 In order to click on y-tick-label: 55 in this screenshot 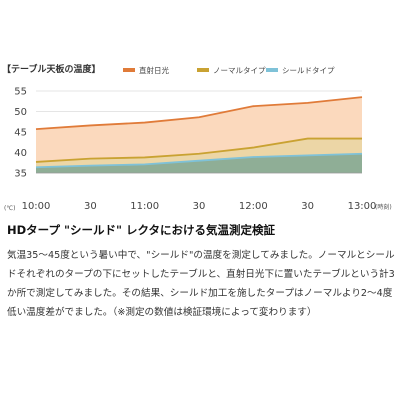, I will do `click(20, 92)`.